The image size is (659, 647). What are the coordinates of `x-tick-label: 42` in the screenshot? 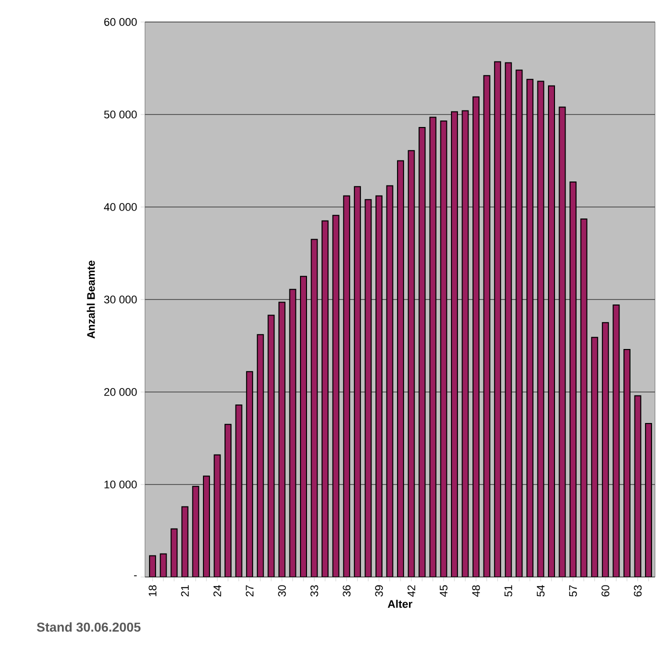 It's located at (412, 591).